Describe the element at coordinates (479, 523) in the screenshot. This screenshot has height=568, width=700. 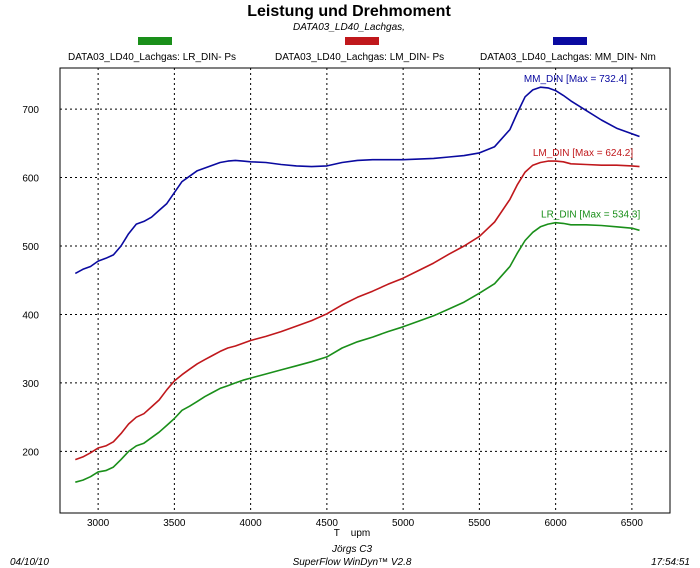
I see `x-tick-label: 5500` at that location.